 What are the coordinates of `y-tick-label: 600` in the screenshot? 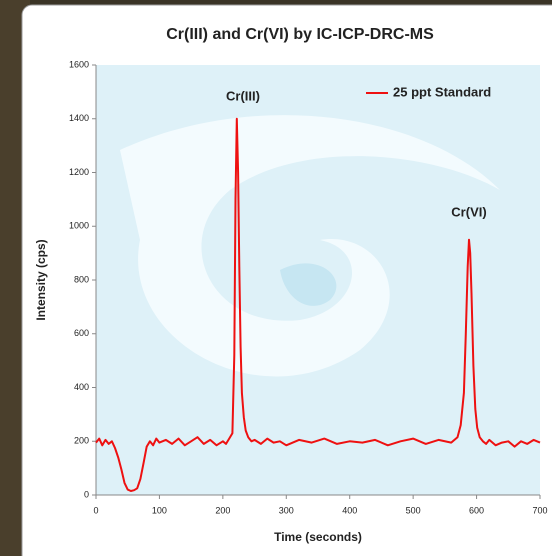 It's located at (81, 333).